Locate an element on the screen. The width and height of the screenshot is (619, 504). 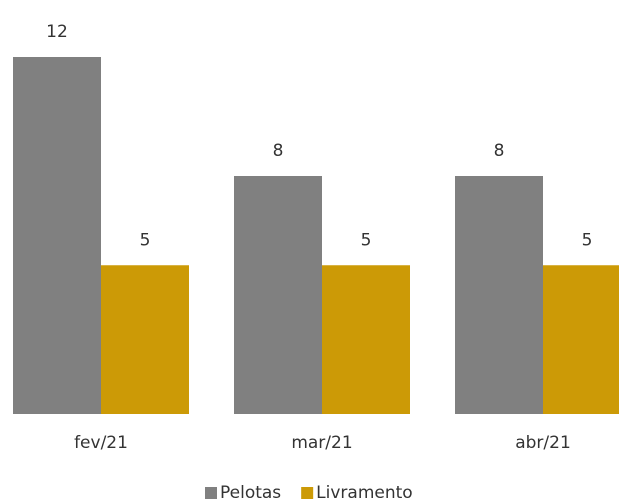
legend-label: Livramento is located at coordinates (364, 493).